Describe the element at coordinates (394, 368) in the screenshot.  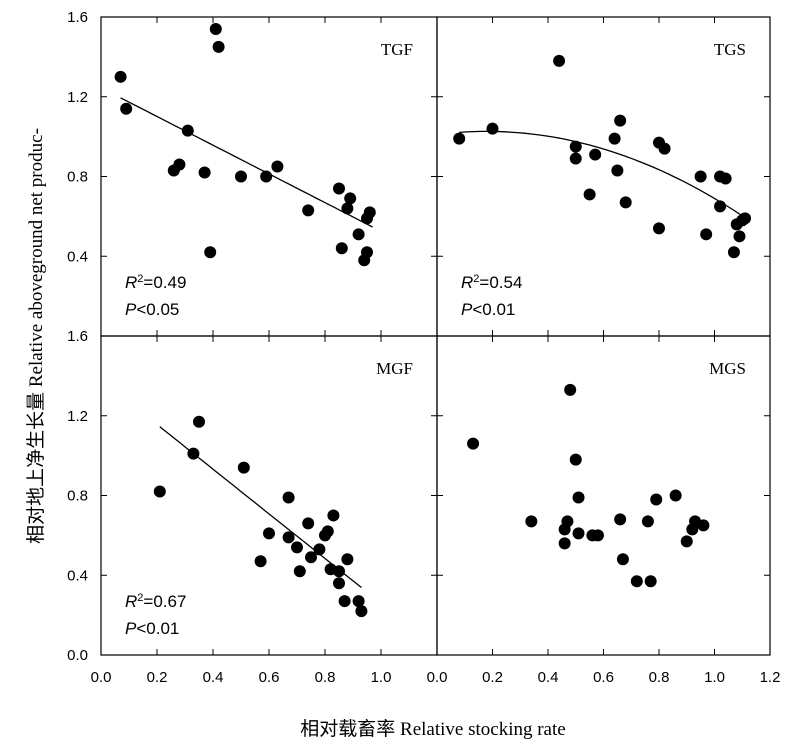
I see `panel-title: MGF` at that location.